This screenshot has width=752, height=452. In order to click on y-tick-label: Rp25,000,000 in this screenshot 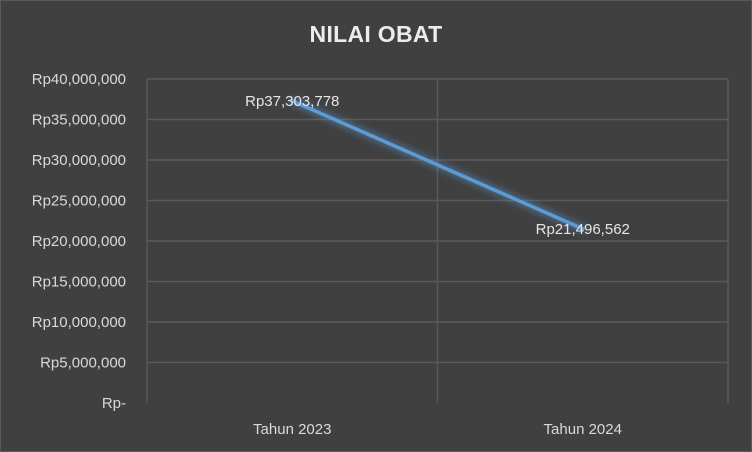, I will do `click(79, 201)`.